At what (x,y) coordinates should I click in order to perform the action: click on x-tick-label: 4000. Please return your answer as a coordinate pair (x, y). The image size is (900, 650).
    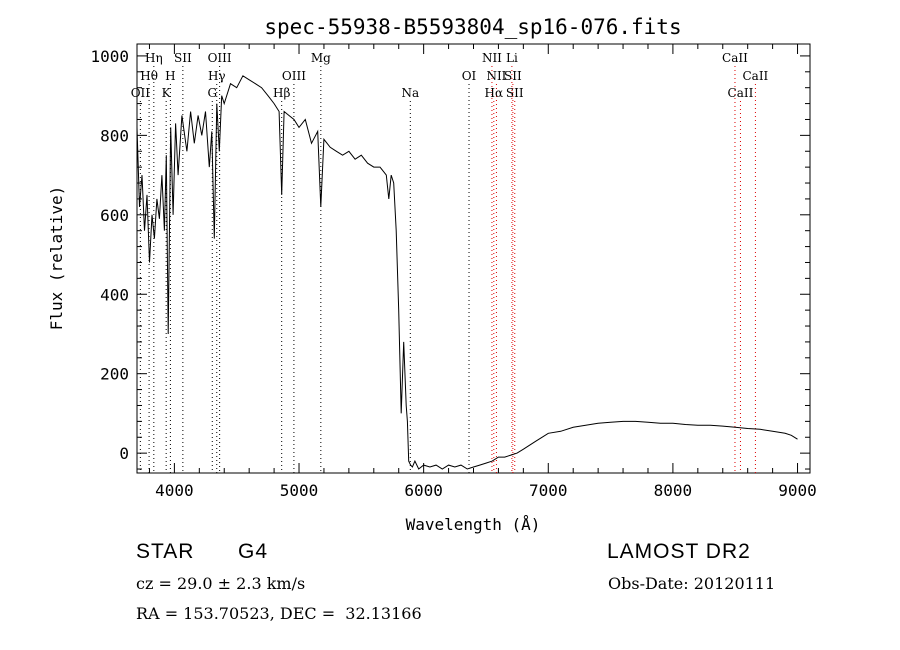
    Looking at the image, I should click on (174, 490).